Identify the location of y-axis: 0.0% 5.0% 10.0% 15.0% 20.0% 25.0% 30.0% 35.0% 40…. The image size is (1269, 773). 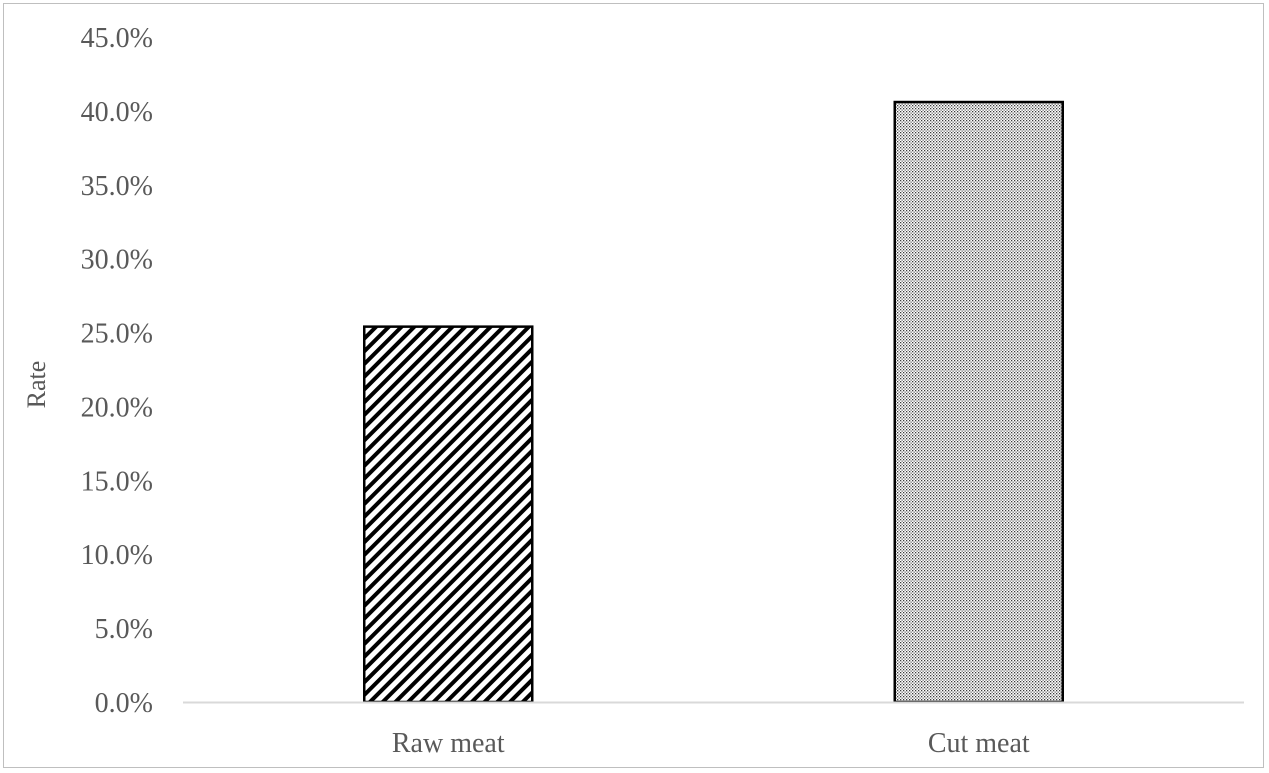
(117, 371).